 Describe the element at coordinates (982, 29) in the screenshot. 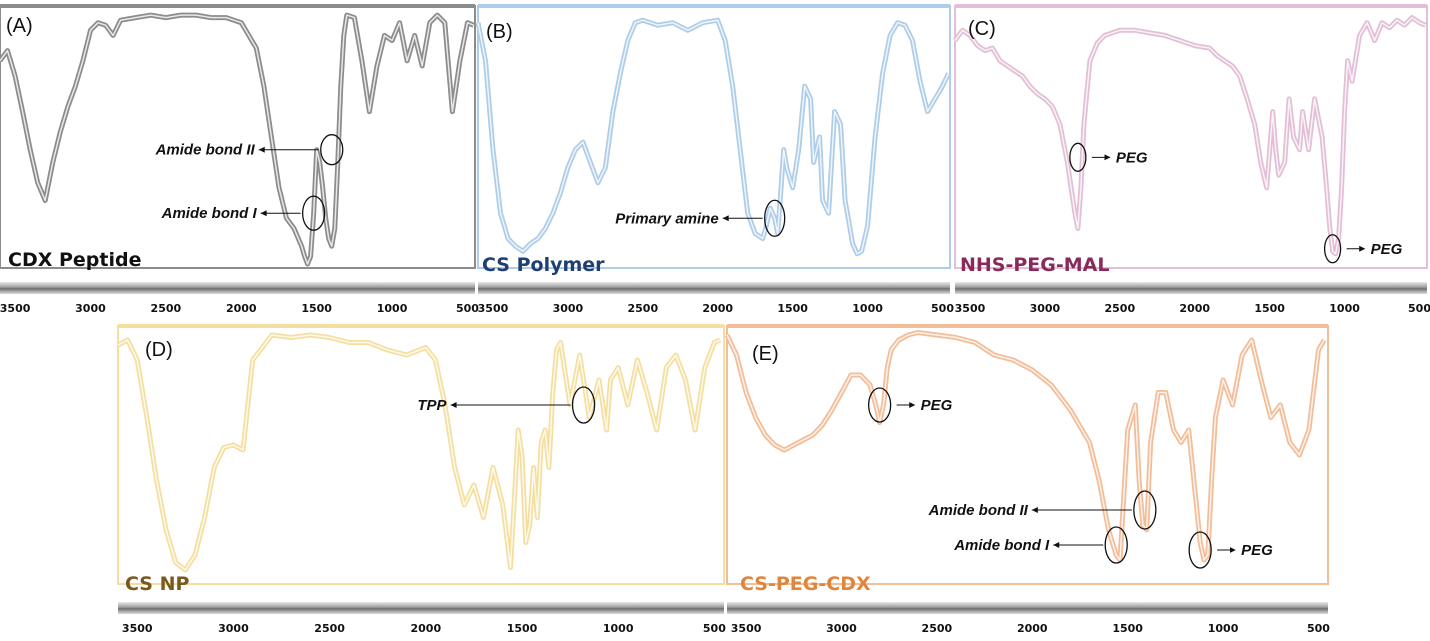

I see `panel-letter: (C)` at that location.